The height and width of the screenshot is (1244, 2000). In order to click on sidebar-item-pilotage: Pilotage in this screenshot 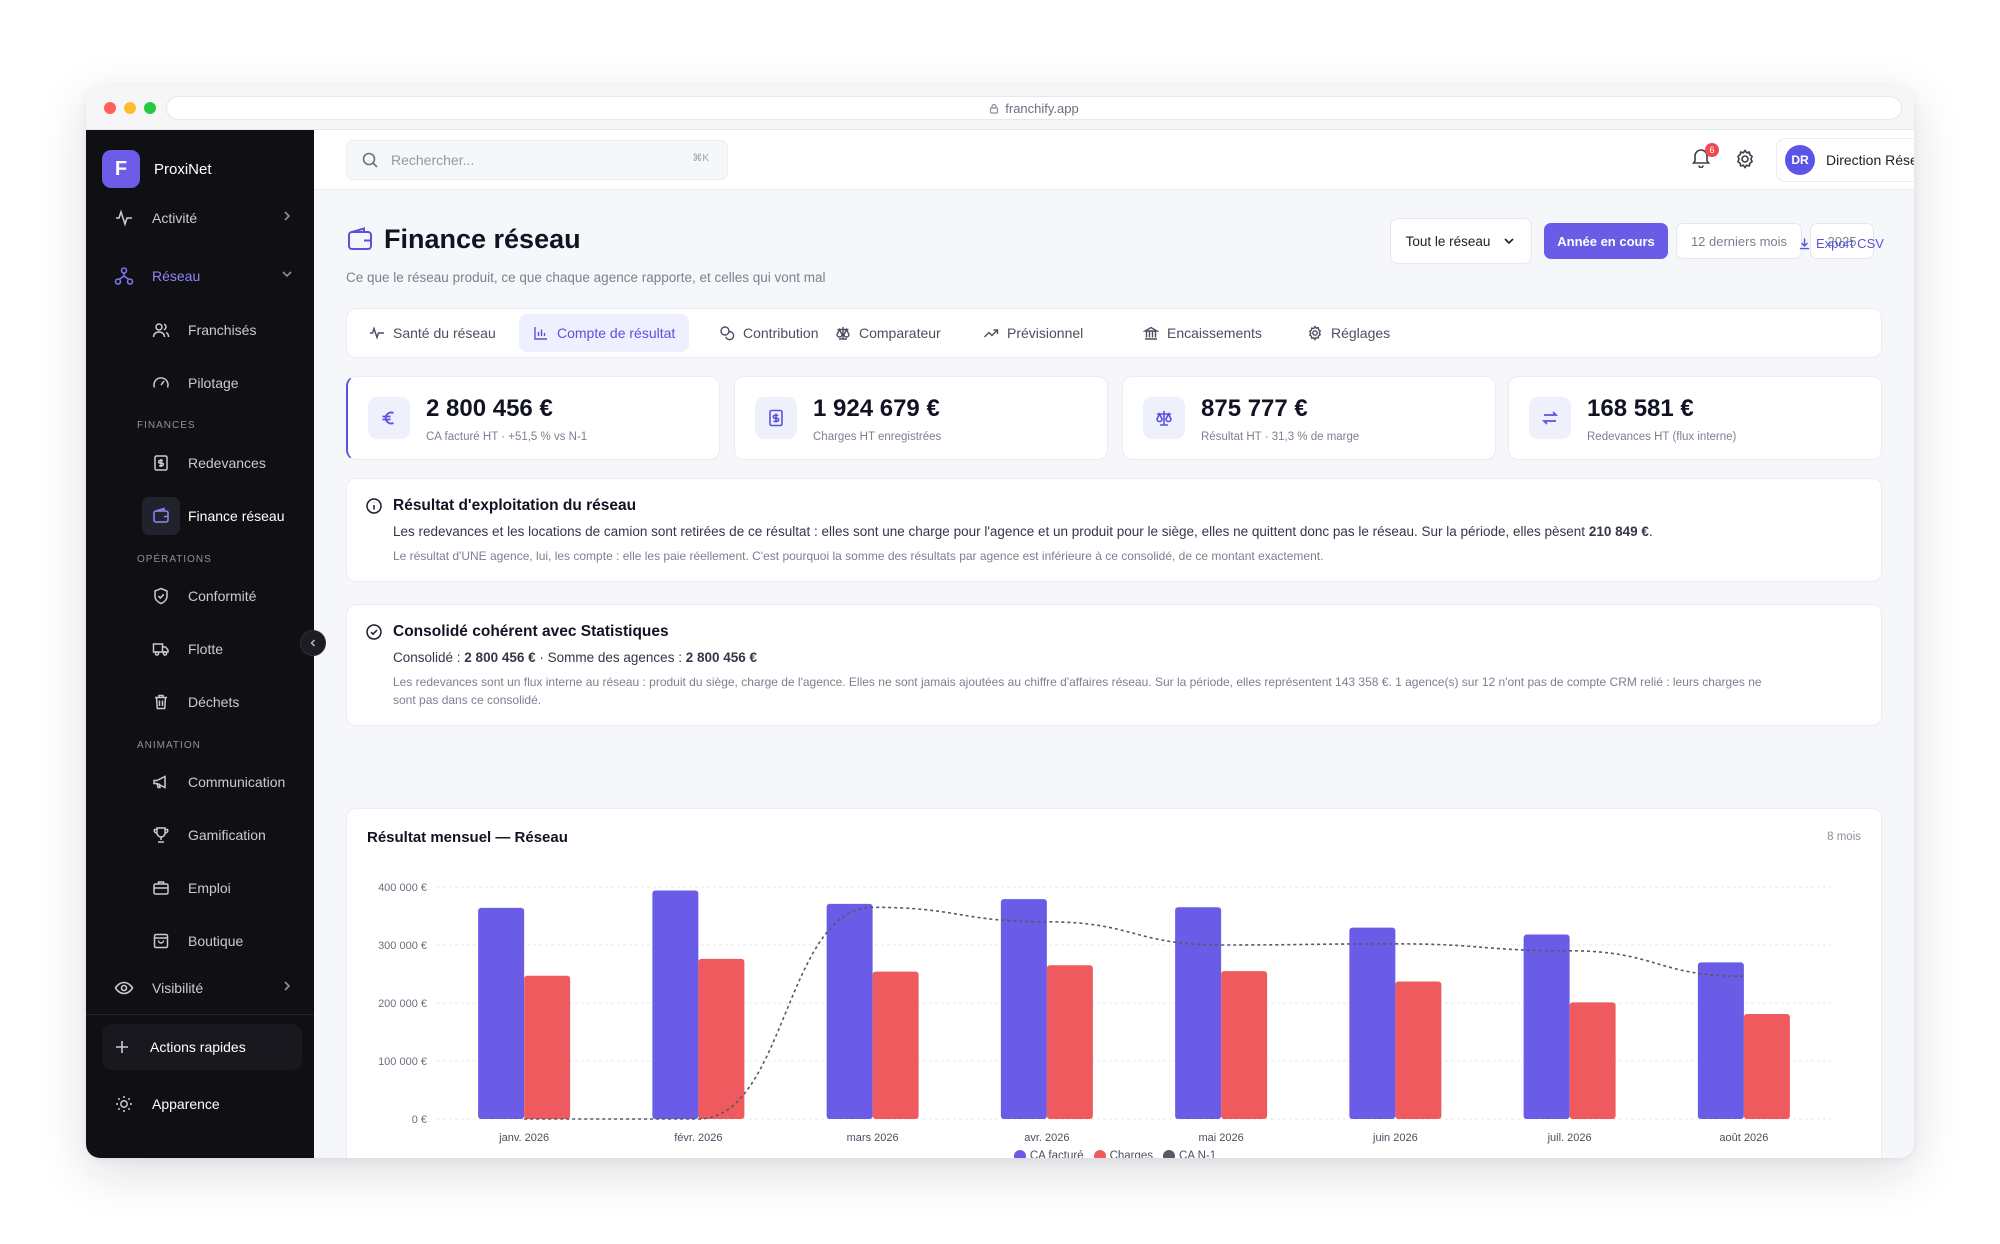, I will do `click(224, 383)`.